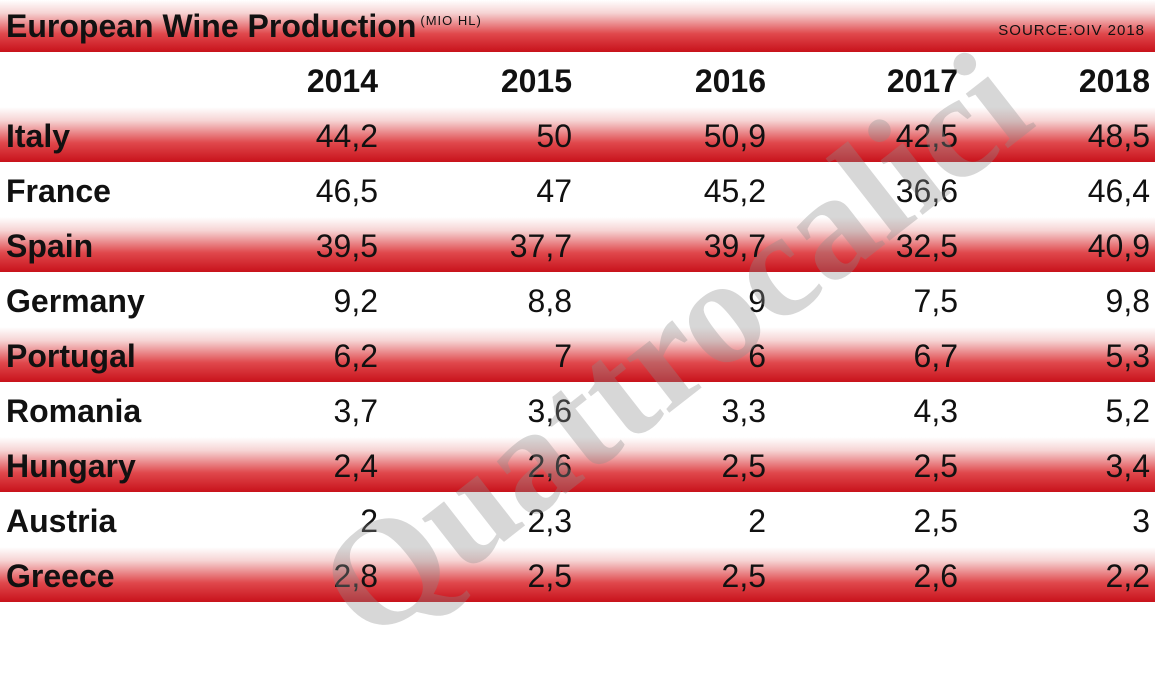  Describe the element at coordinates (577, 409) in the screenshot. I see `table-row: Romania 3,7 3,6 3,3 4,3 5,2` at that location.